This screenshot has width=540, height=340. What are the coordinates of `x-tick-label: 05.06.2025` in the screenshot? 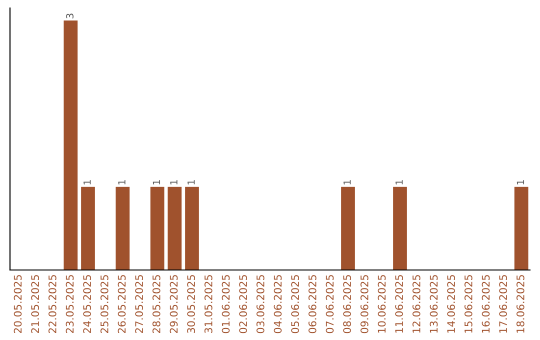 It's located at (295, 304).